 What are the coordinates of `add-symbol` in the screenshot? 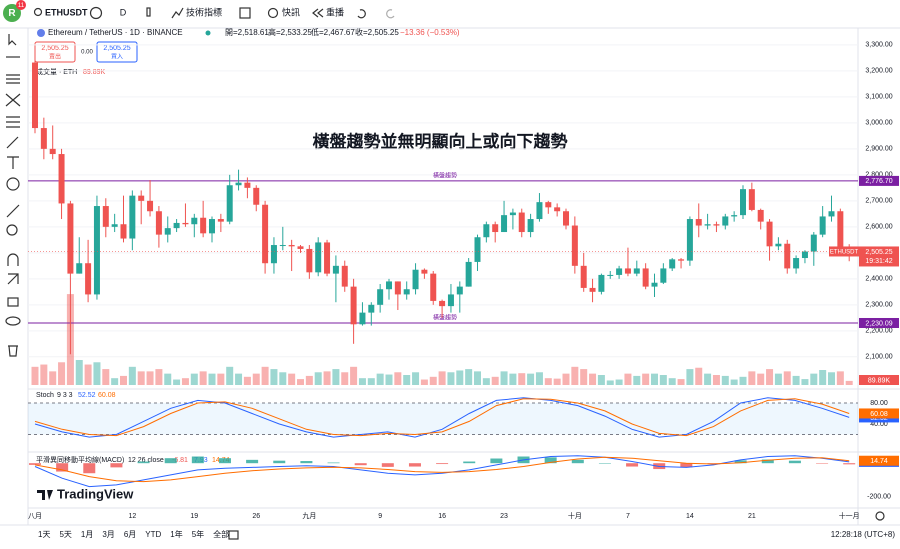 It's located at (96, 13).